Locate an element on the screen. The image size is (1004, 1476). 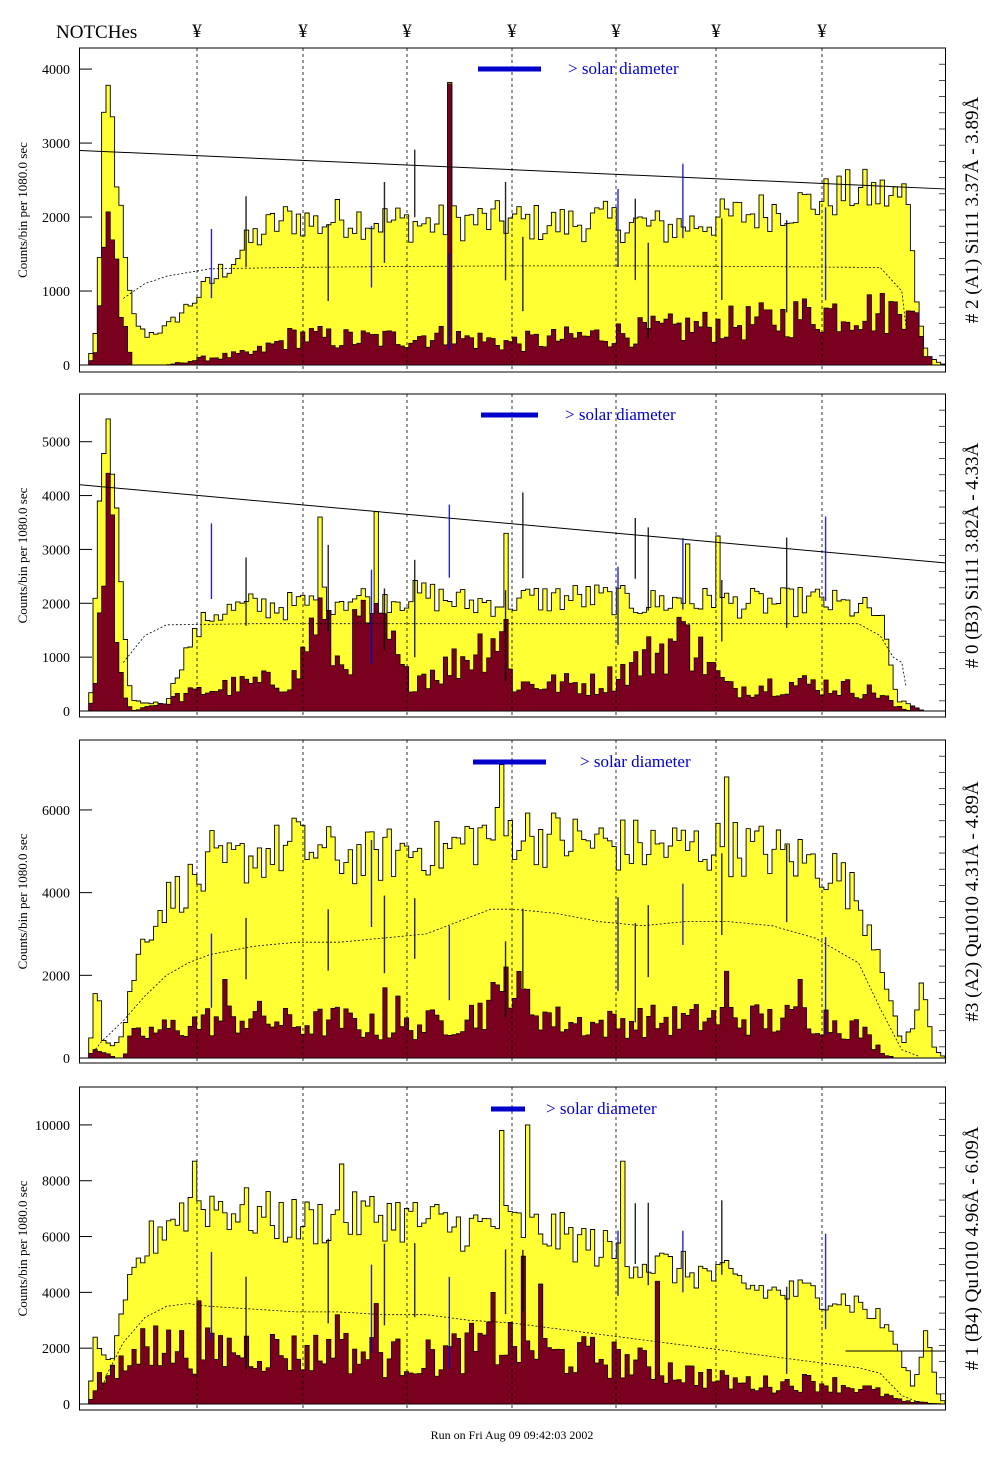
panel-title: # 0 (B3) Si111 3.82Å - 4.33Å is located at coordinates (972, 555).